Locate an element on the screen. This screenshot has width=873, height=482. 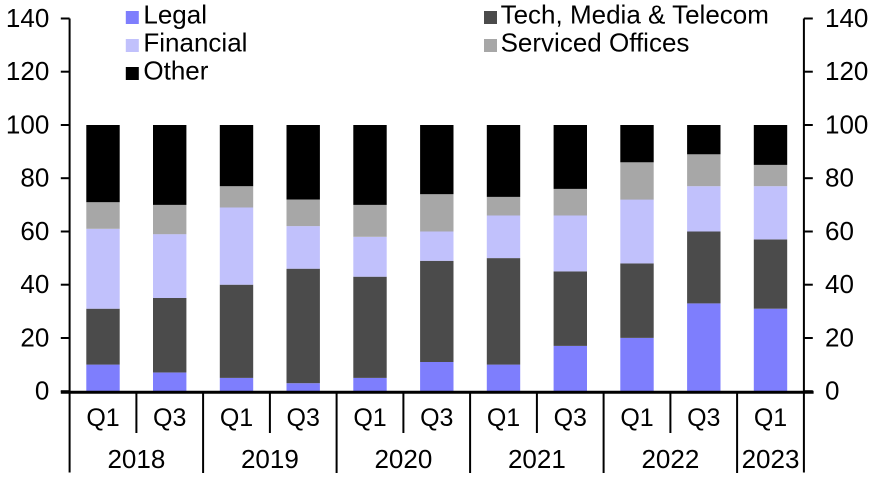
svg-text: 2019 is located at coordinates (270, 459).